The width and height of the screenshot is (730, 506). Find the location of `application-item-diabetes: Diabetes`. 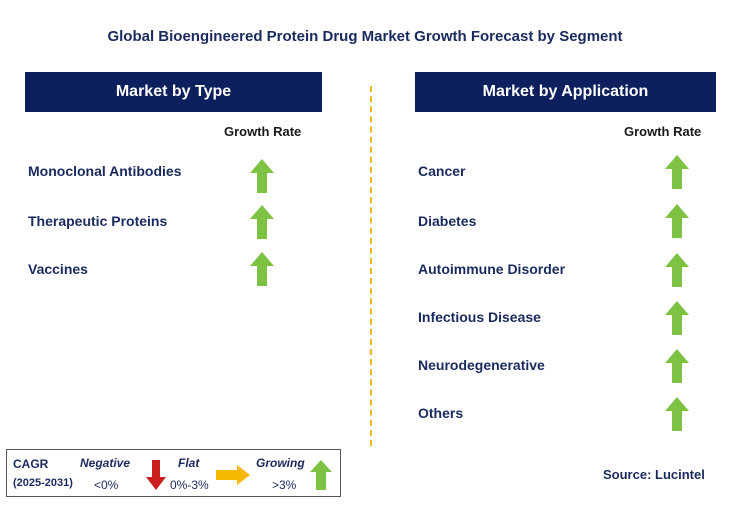

application-item-diabetes: Diabetes is located at coordinates (447, 221).